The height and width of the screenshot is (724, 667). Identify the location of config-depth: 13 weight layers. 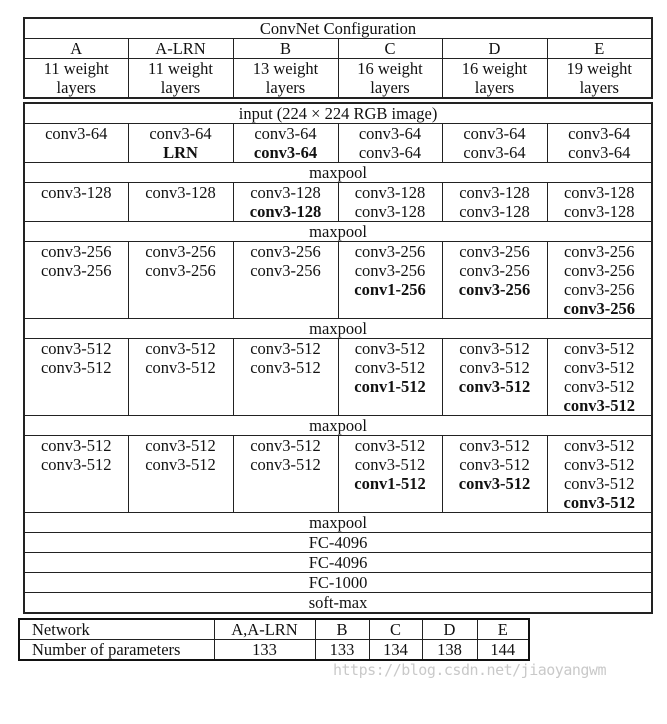
(285, 78).